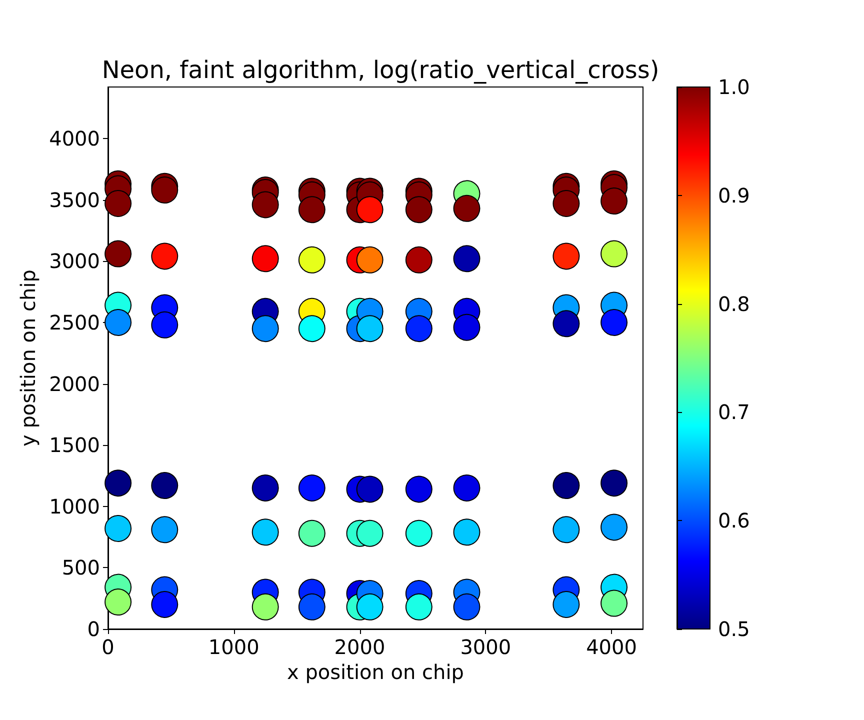 This screenshot has width=864, height=720. What do you see at coordinates (93, 629) in the screenshot?
I see `y-tick-label: 0` at bounding box center [93, 629].